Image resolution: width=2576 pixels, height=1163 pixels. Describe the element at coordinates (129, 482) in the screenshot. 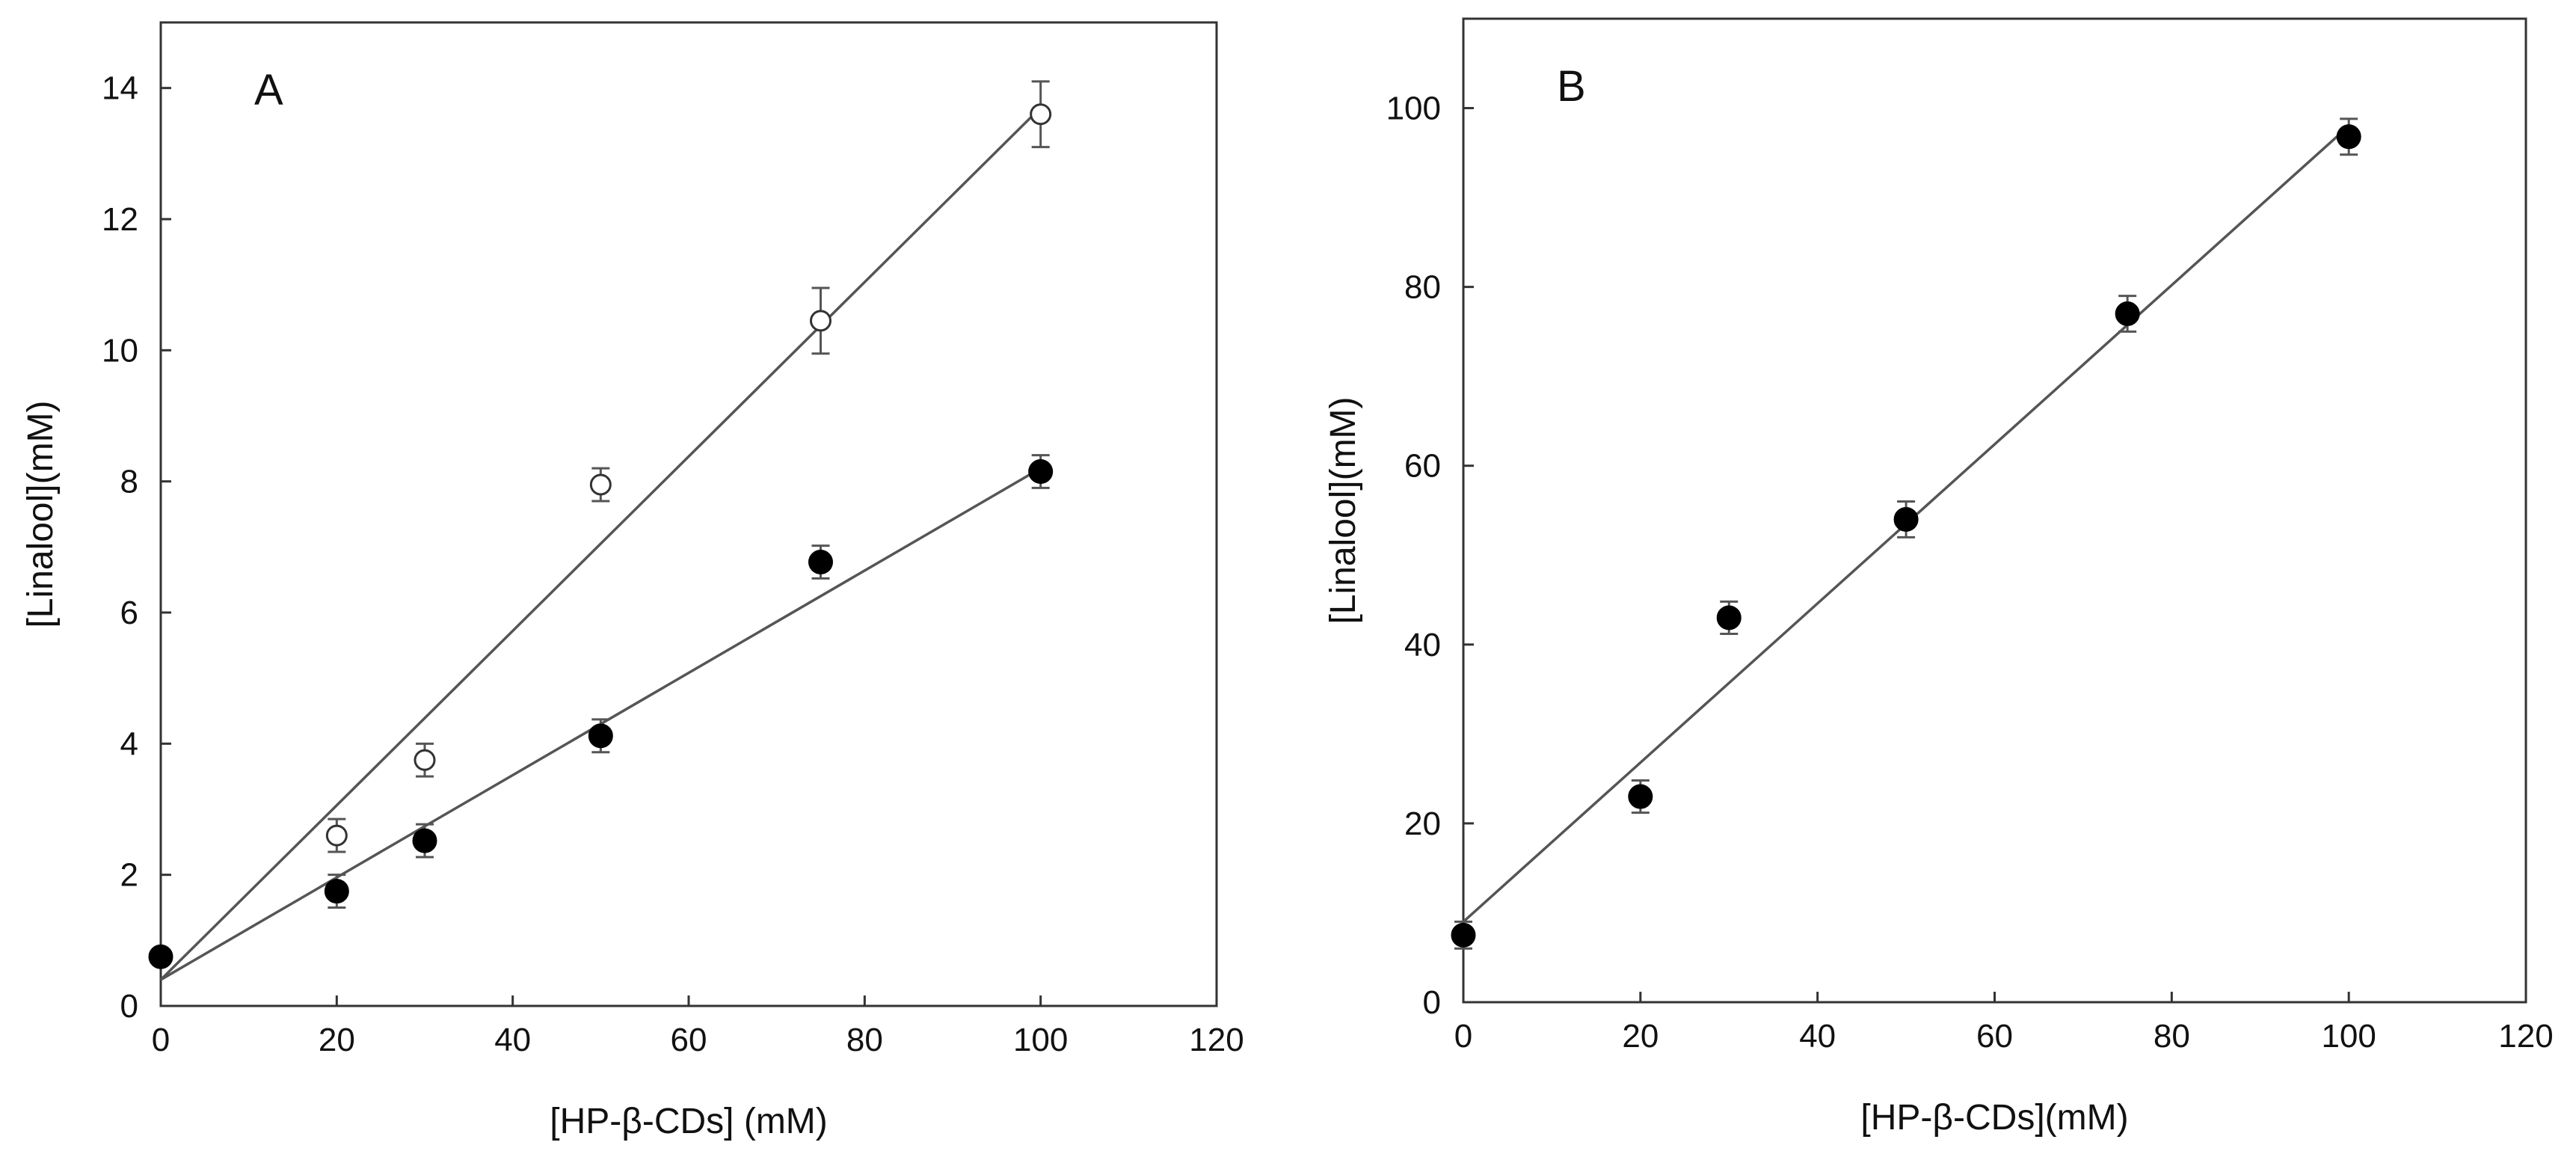

I see `y-tick-label: 8` at that location.